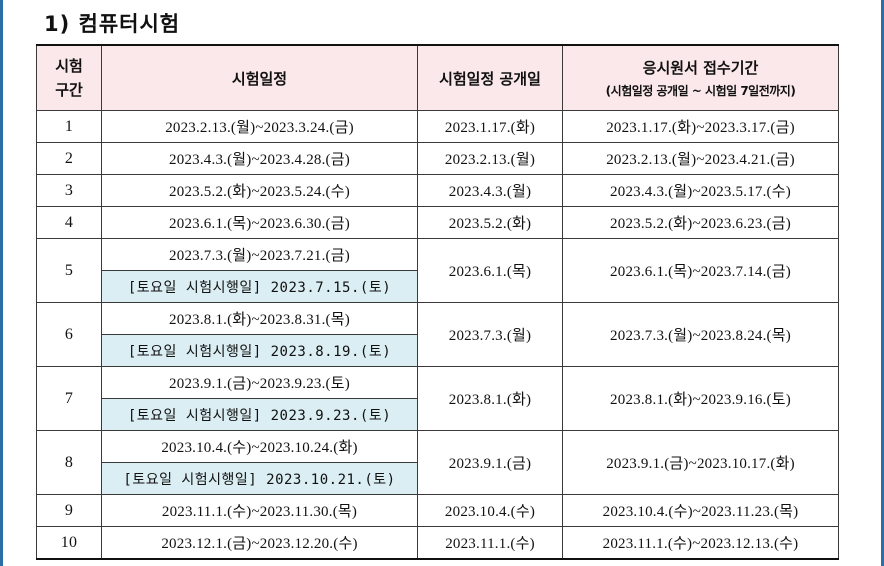 The width and height of the screenshot is (884, 566). I want to click on announce-date: 2023.1.17.(화), so click(490, 126).